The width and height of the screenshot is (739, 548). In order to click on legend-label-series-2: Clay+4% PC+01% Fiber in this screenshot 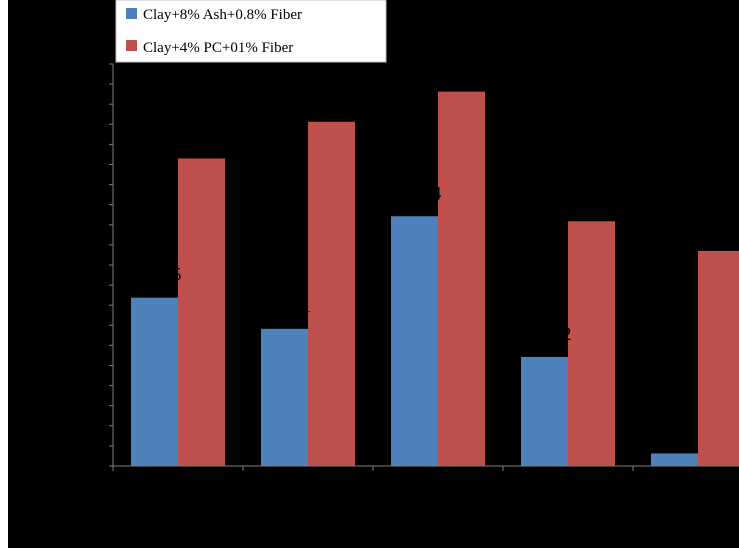, I will do `click(218, 48)`.